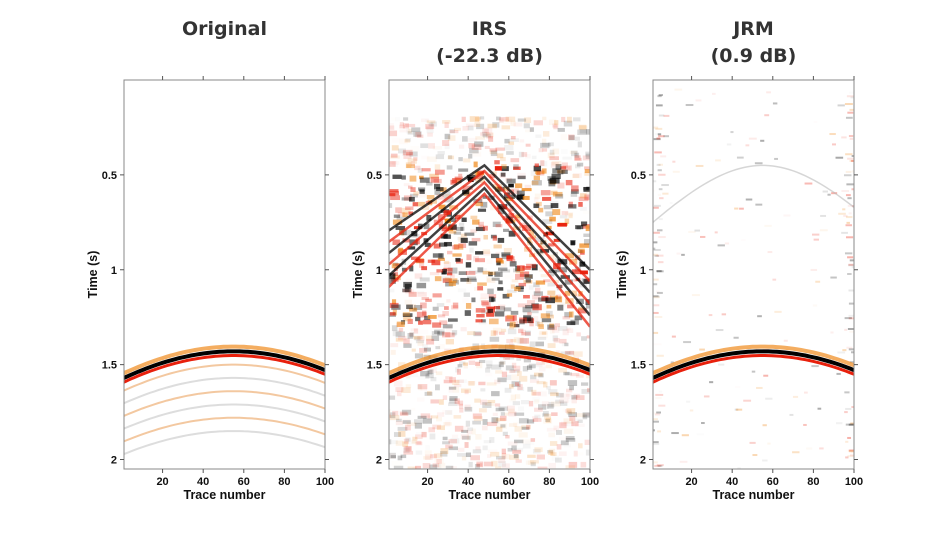  What do you see at coordinates (643, 271) in the screenshot?
I see `y-tick-label: 1` at bounding box center [643, 271].